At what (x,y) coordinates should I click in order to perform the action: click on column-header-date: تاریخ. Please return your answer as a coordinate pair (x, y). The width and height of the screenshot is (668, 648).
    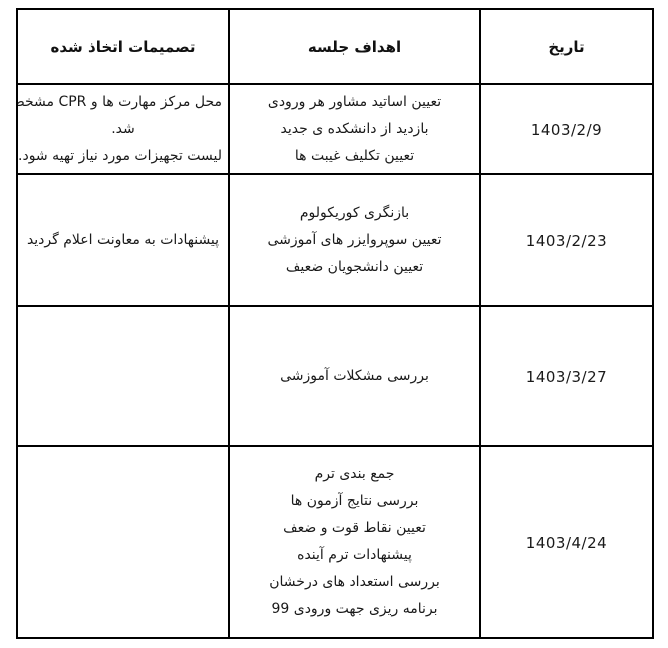
    Looking at the image, I should click on (566, 46).